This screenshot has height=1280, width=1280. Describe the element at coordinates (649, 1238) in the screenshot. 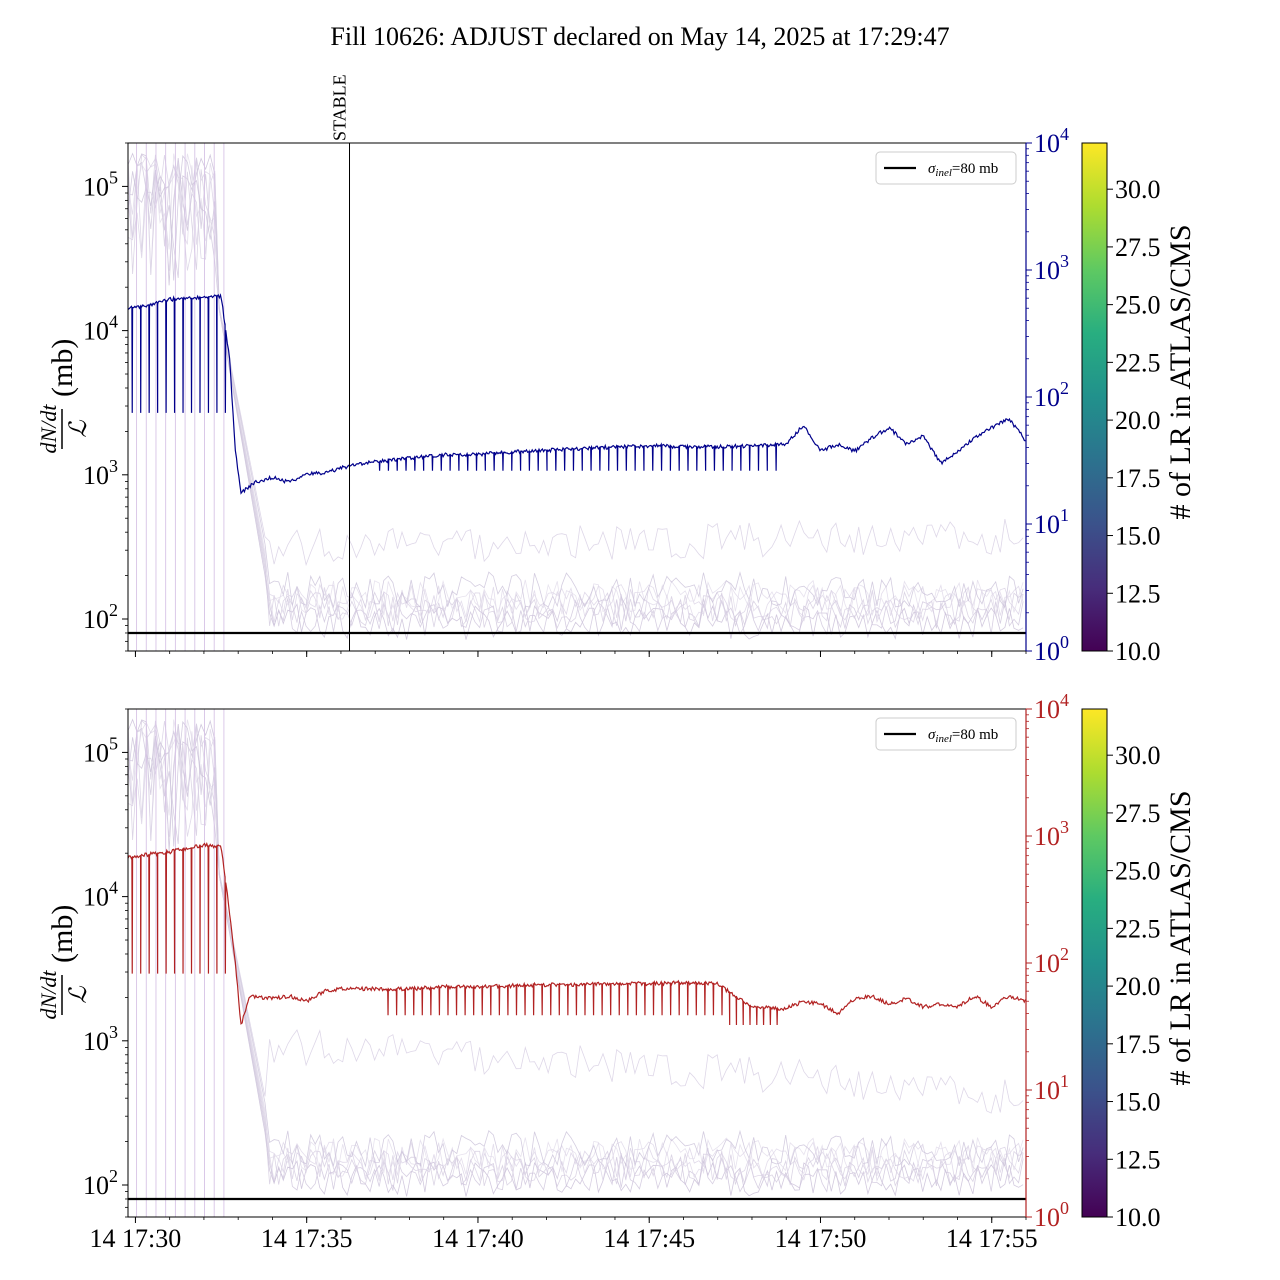

I see `x-tick-label: 14 17:45` at that location.